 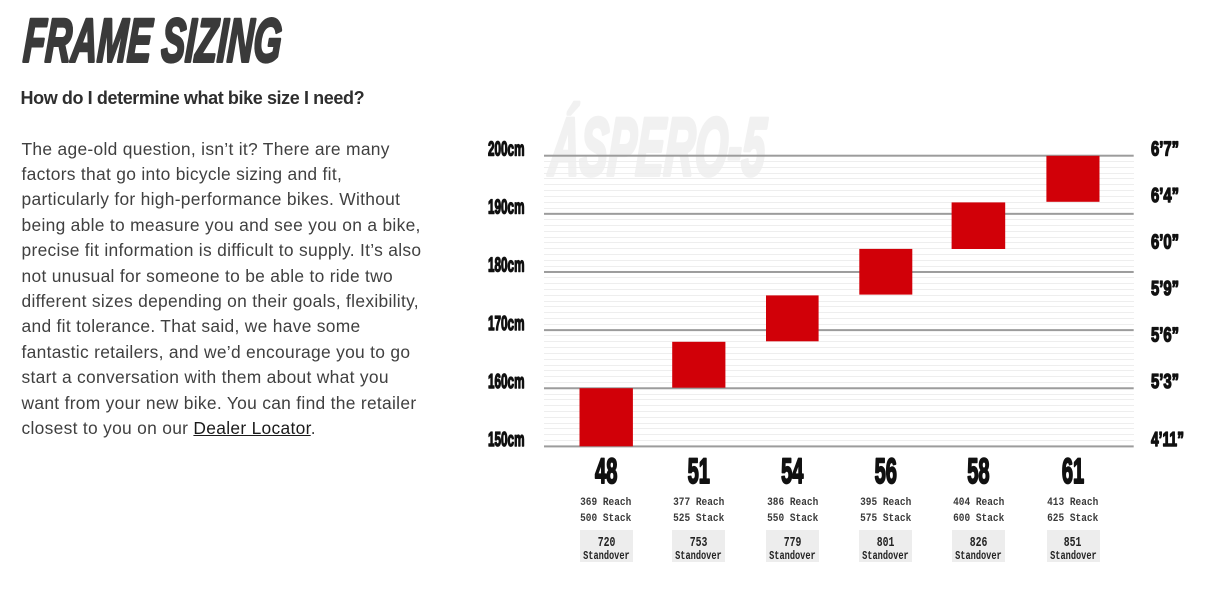 What do you see at coordinates (1167, 440) in the screenshot?
I see `svg-text: 4’11”` at bounding box center [1167, 440].